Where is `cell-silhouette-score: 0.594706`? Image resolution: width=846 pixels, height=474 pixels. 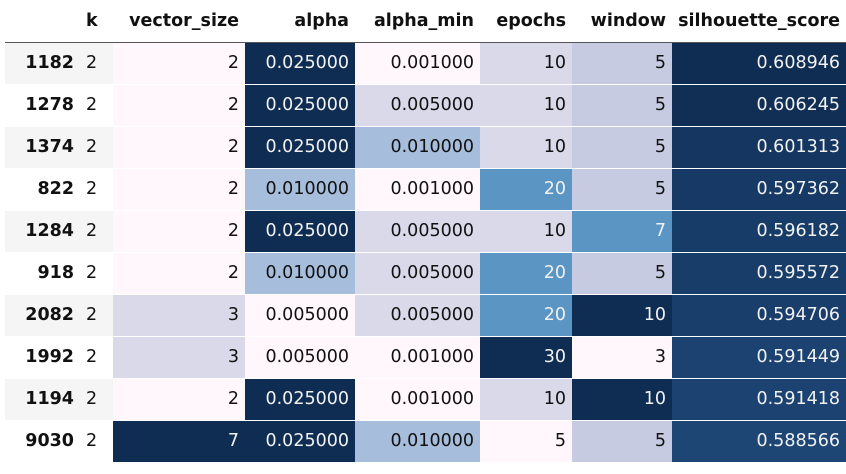
cell-silhouette-score: 0.594706 is located at coordinates (759, 315).